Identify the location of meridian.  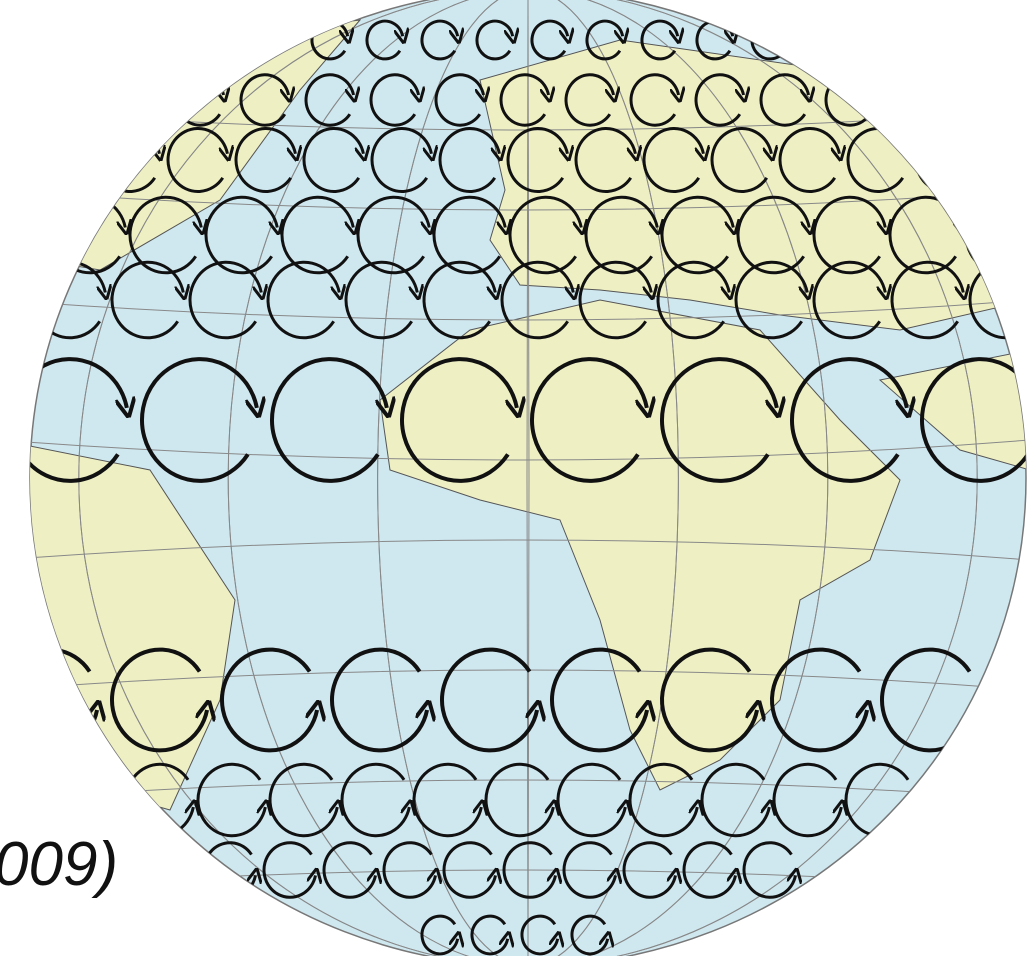
(528, 478).